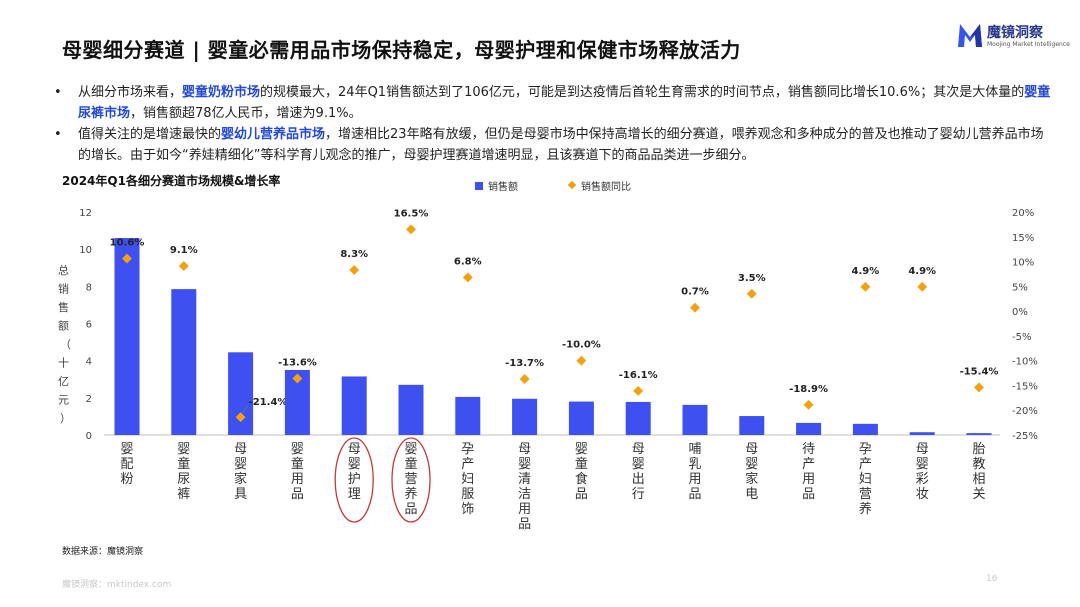 The height and width of the screenshot is (607, 1080). What do you see at coordinates (411, 213) in the screenshot?
I see `growth-data-label: 16.5%` at bounding box center [411, 213].